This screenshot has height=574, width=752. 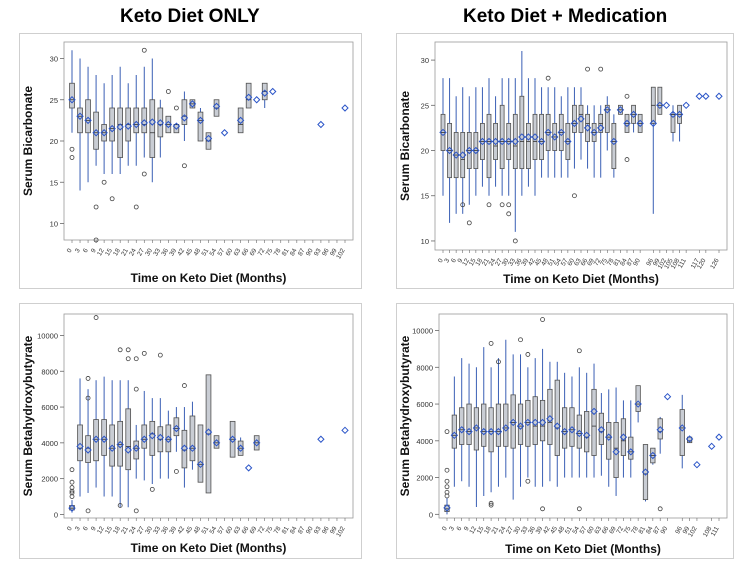 I want to click on x-tick-label: 9, so click(x=94, y=528).